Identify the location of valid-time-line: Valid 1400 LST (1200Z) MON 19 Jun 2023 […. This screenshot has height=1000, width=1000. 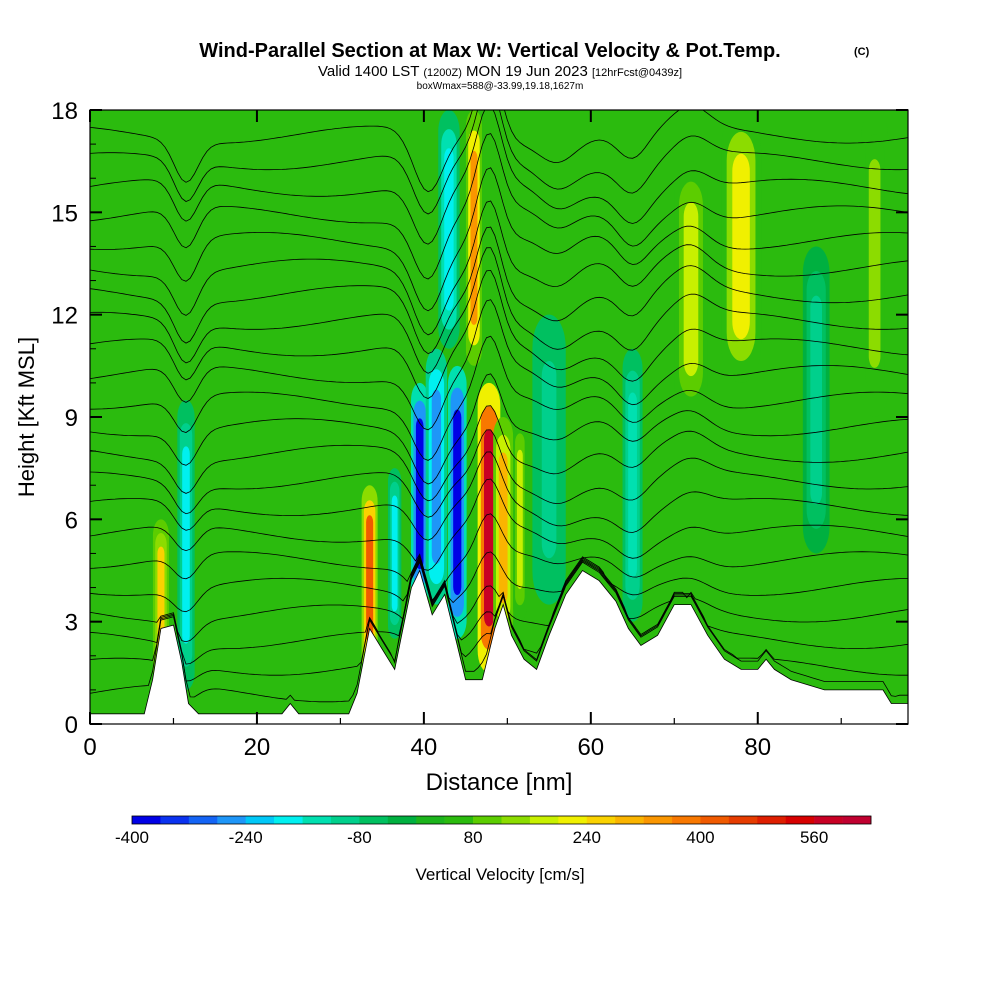
(500, 71).